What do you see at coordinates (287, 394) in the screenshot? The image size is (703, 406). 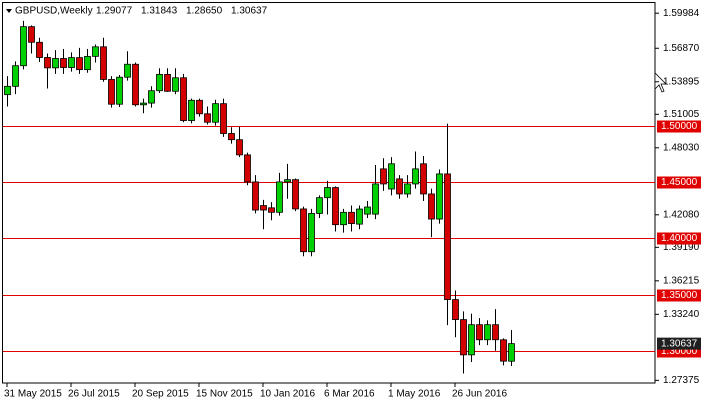 I see `x-tick-label: 10 Jan 2016` at bounding box center [287, 394].